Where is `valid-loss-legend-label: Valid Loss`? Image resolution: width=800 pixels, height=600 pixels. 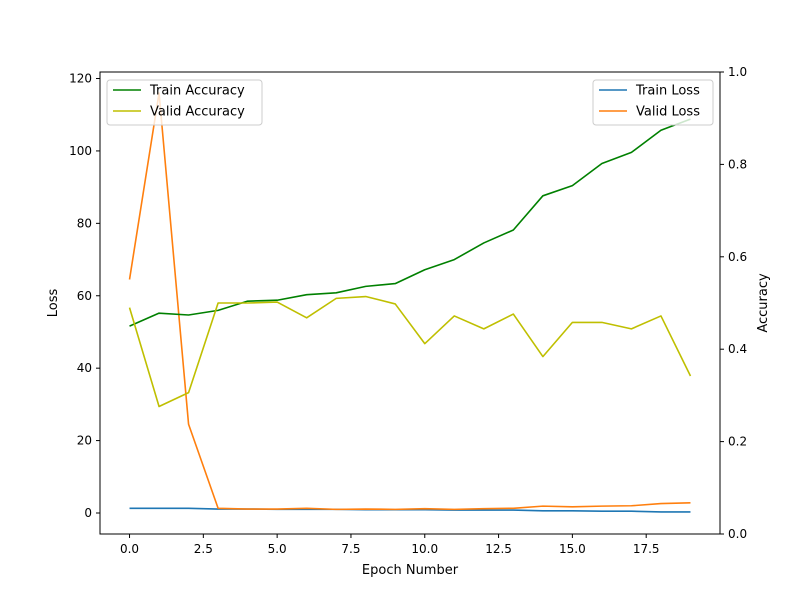
valid-loss-legend-label: Valid Loss is located at coordinates (668, 112).